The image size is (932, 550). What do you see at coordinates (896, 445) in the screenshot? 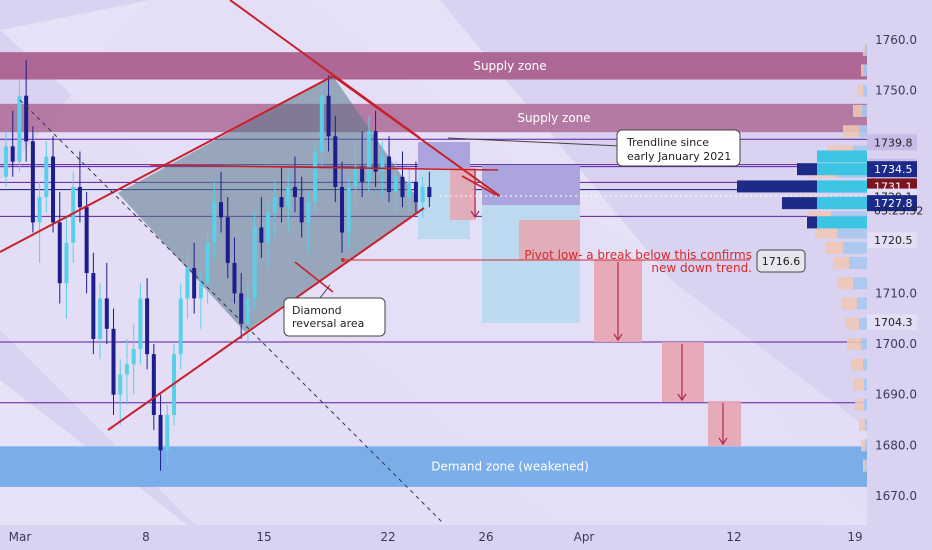
I see `price-tick-label: 1680.0` at bounding box center [896, 445].